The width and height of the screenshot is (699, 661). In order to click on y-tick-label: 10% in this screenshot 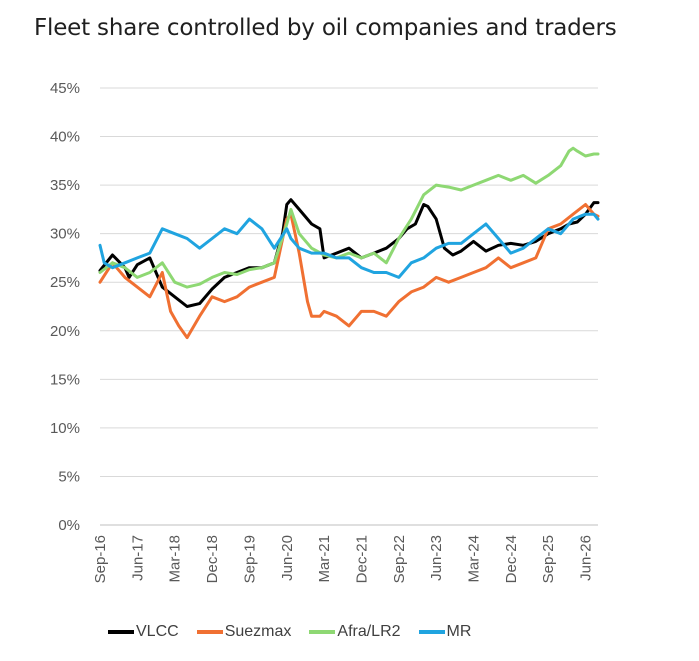, I will do `click(65, 428)`.